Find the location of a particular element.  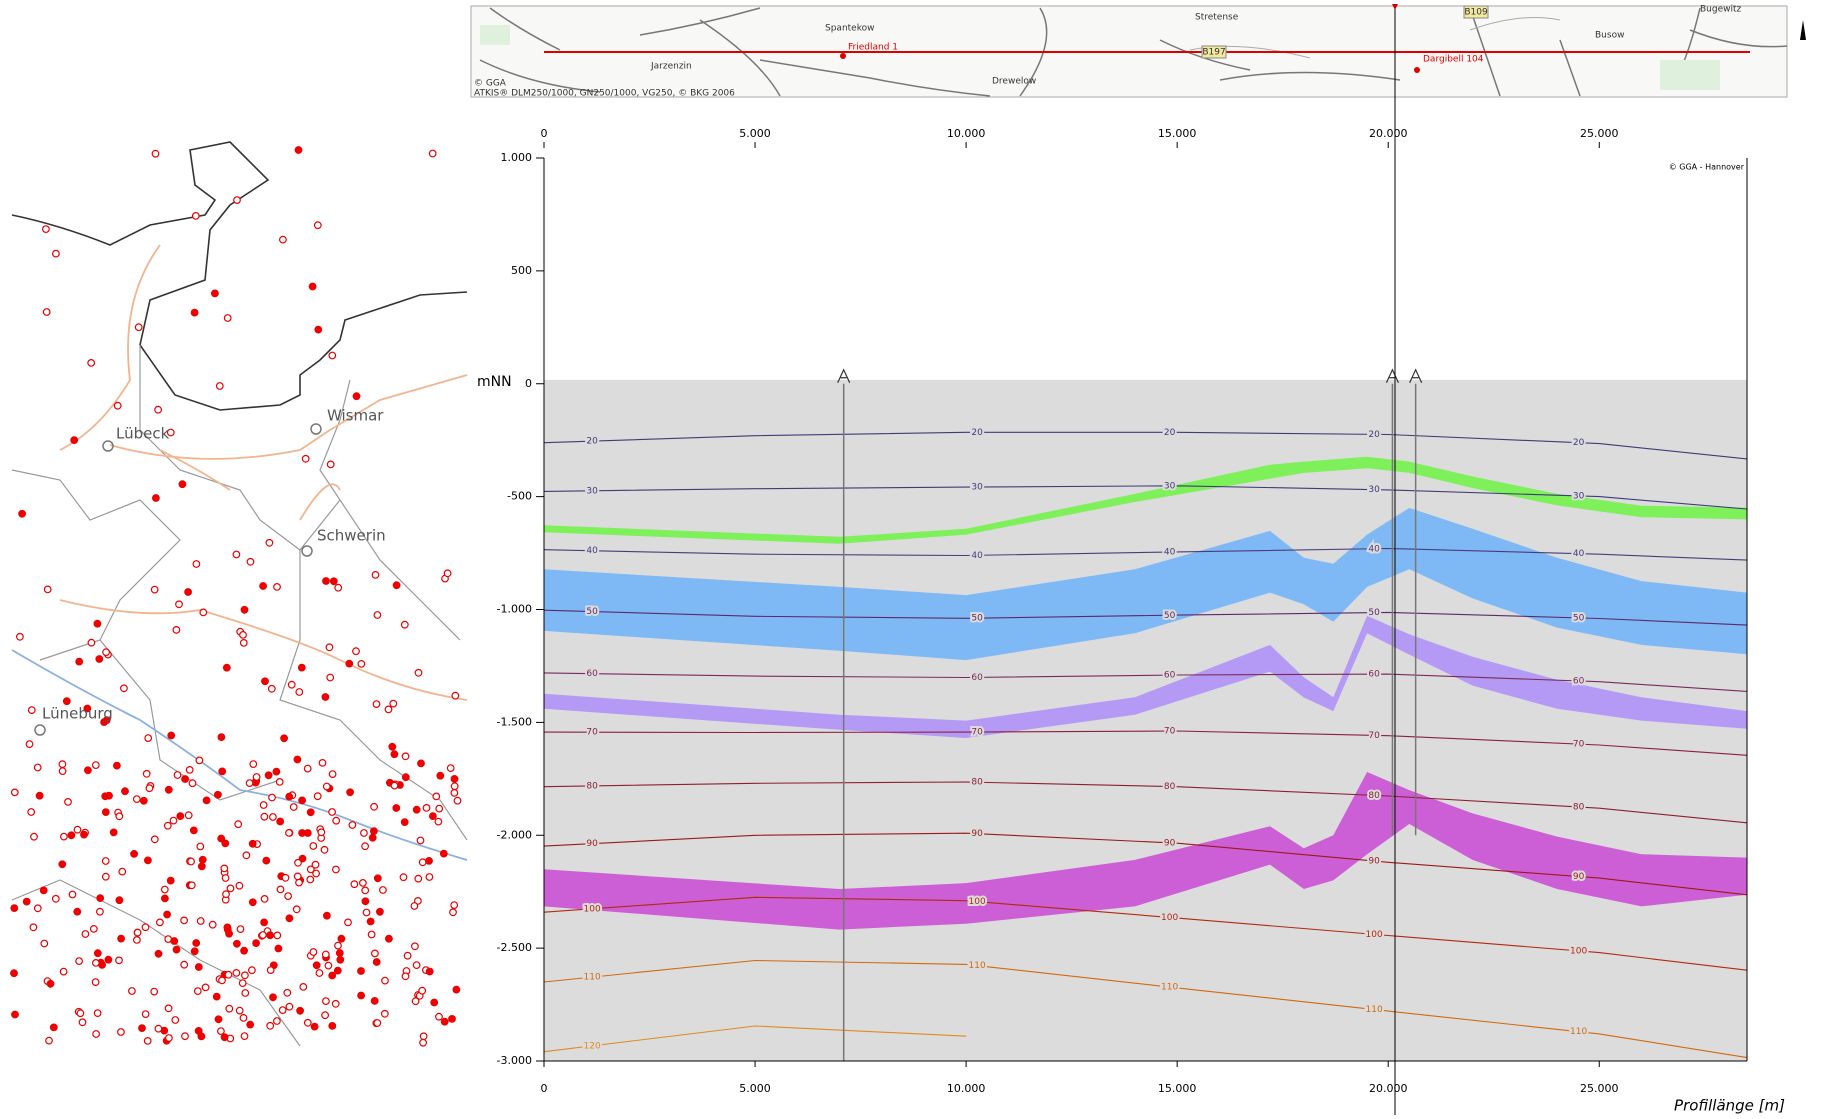

coastline is located at coordinates (239, 276).